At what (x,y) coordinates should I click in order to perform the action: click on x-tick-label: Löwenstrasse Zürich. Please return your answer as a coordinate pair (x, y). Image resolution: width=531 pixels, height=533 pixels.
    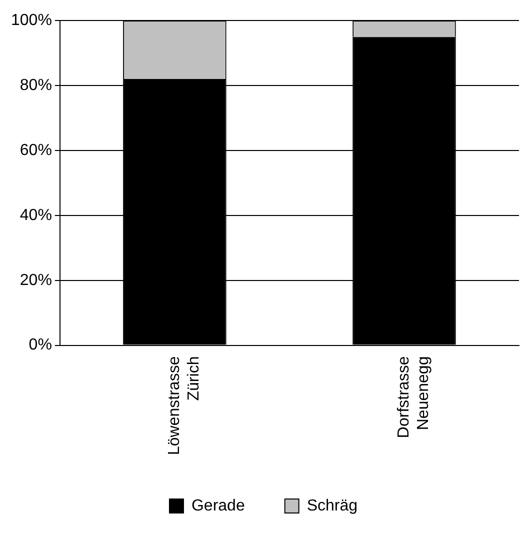
    Looking at the image, I should click on (184, 405).